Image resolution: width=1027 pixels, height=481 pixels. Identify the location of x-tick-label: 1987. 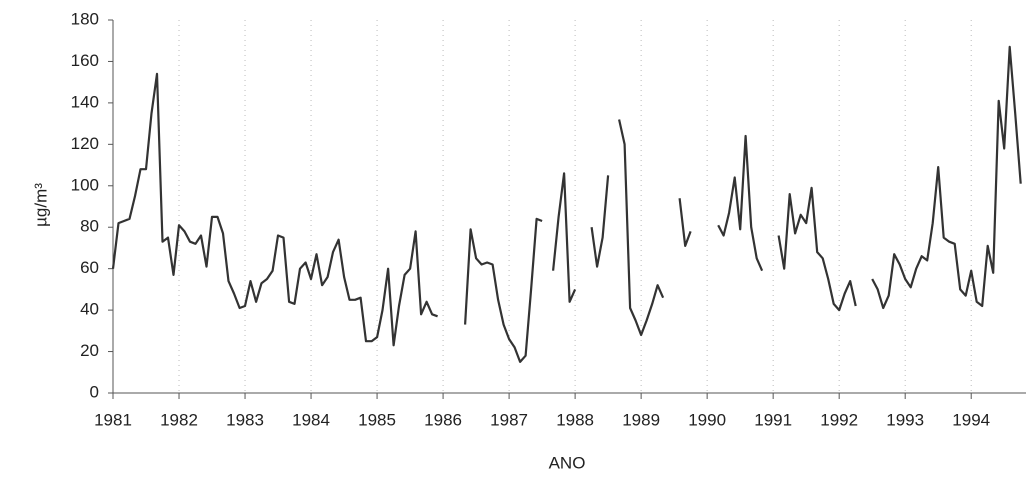
(509, 419).